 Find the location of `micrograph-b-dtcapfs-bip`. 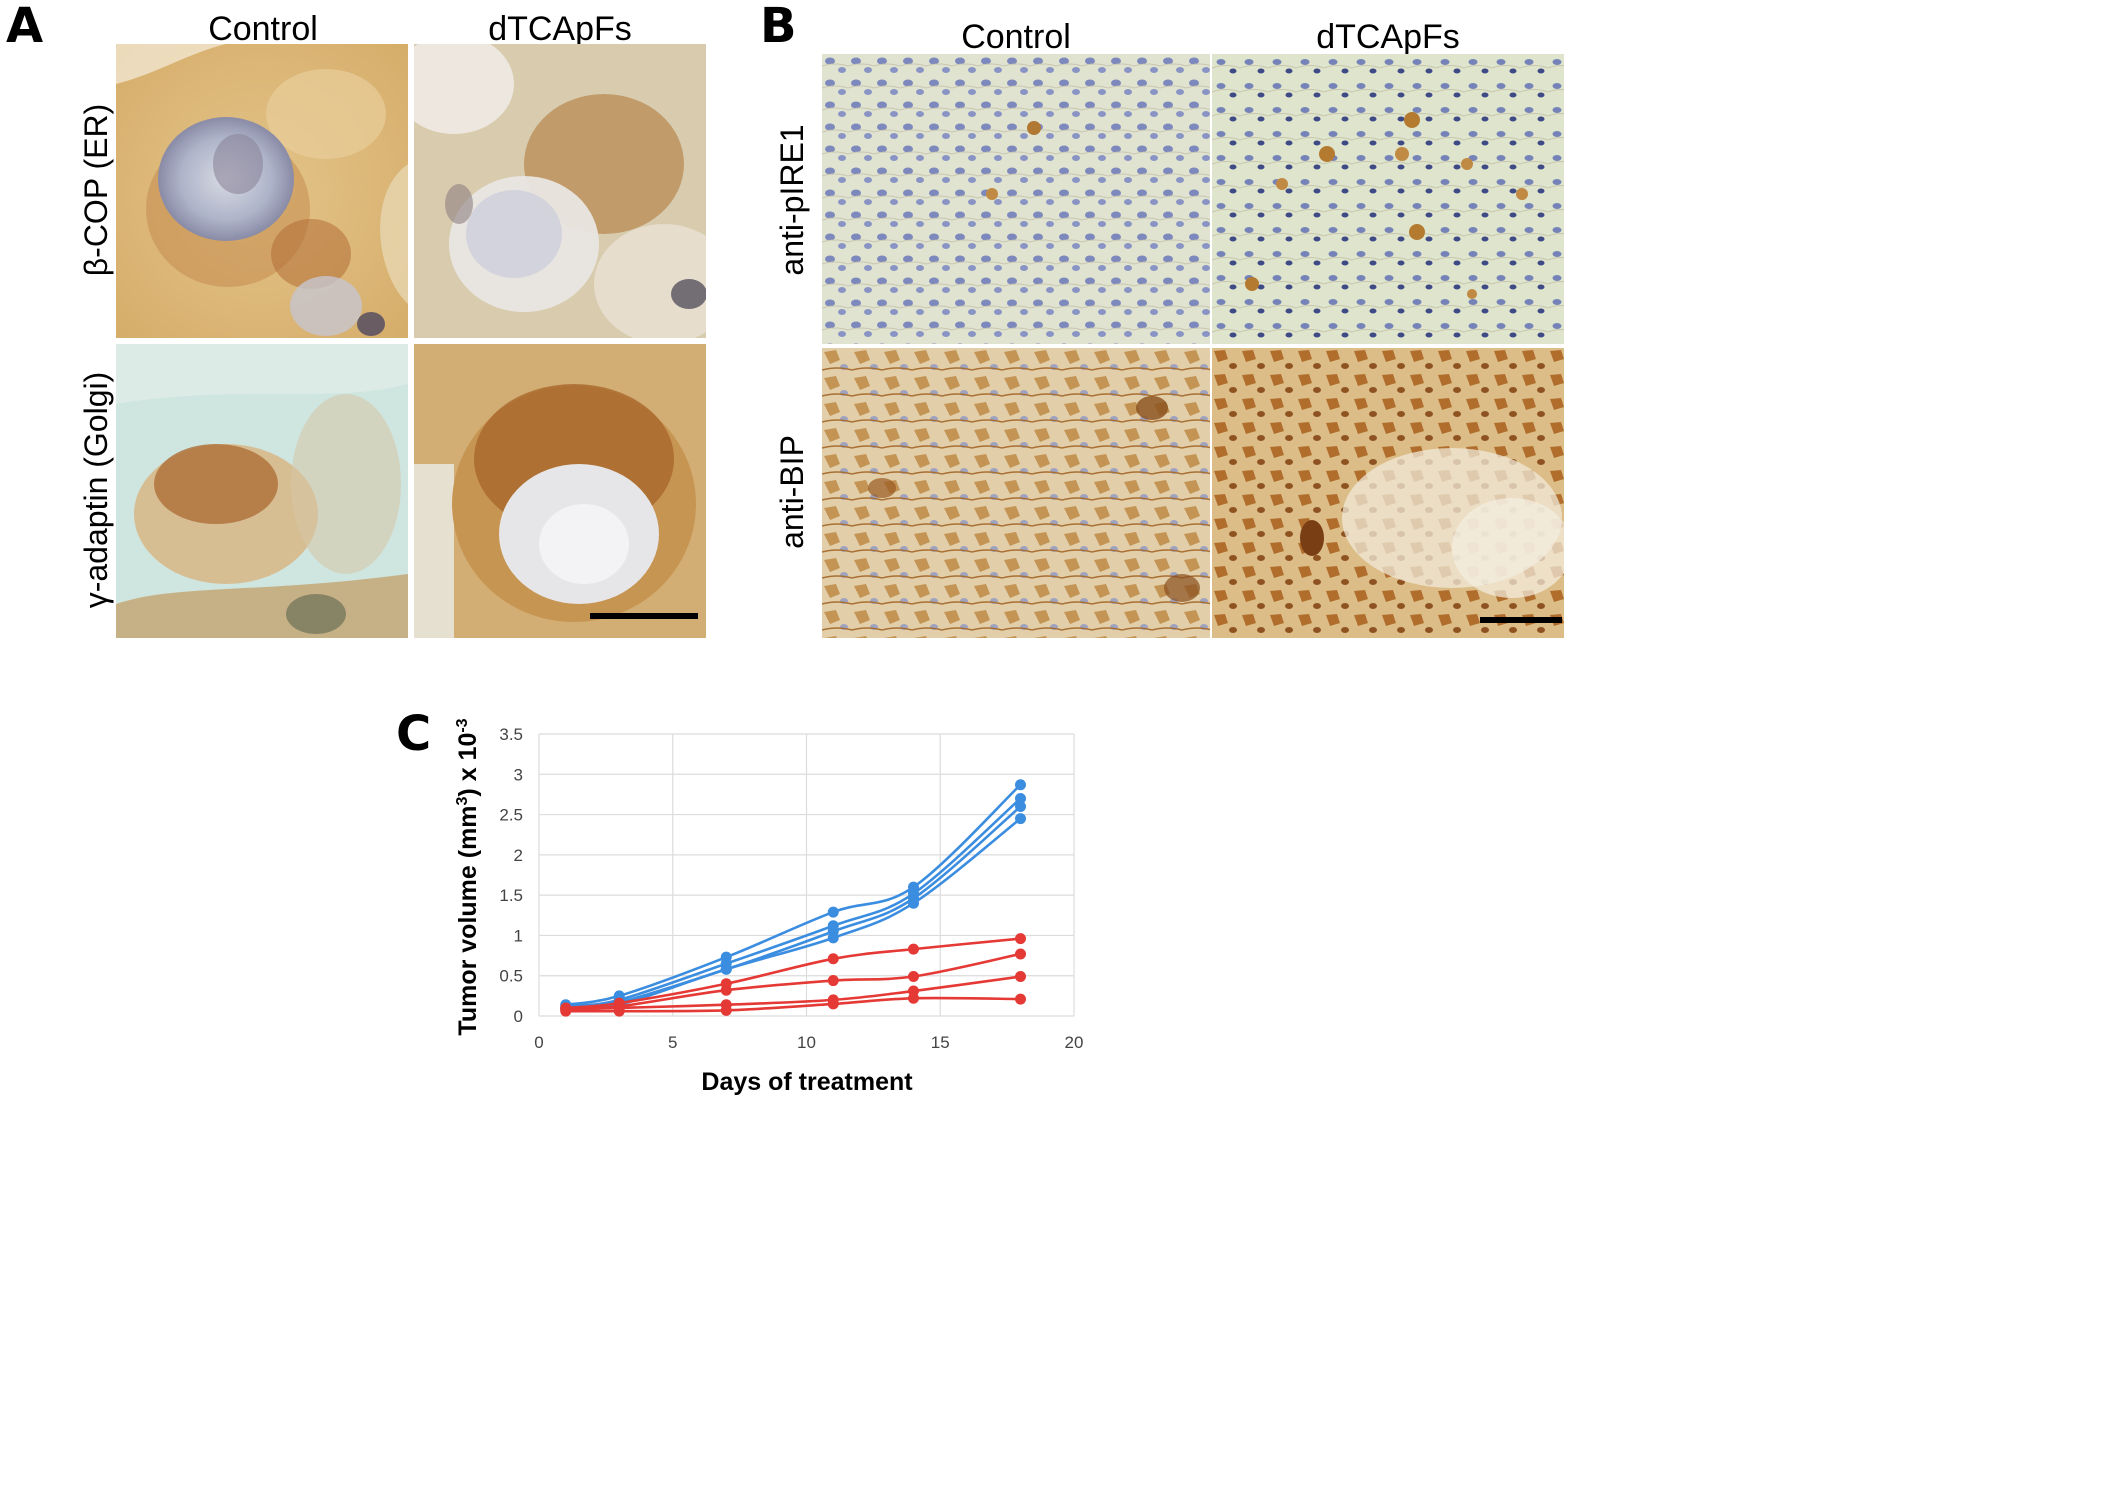

micrograph-b-dtcapfs-bip is located at coordinates (1388, 493).